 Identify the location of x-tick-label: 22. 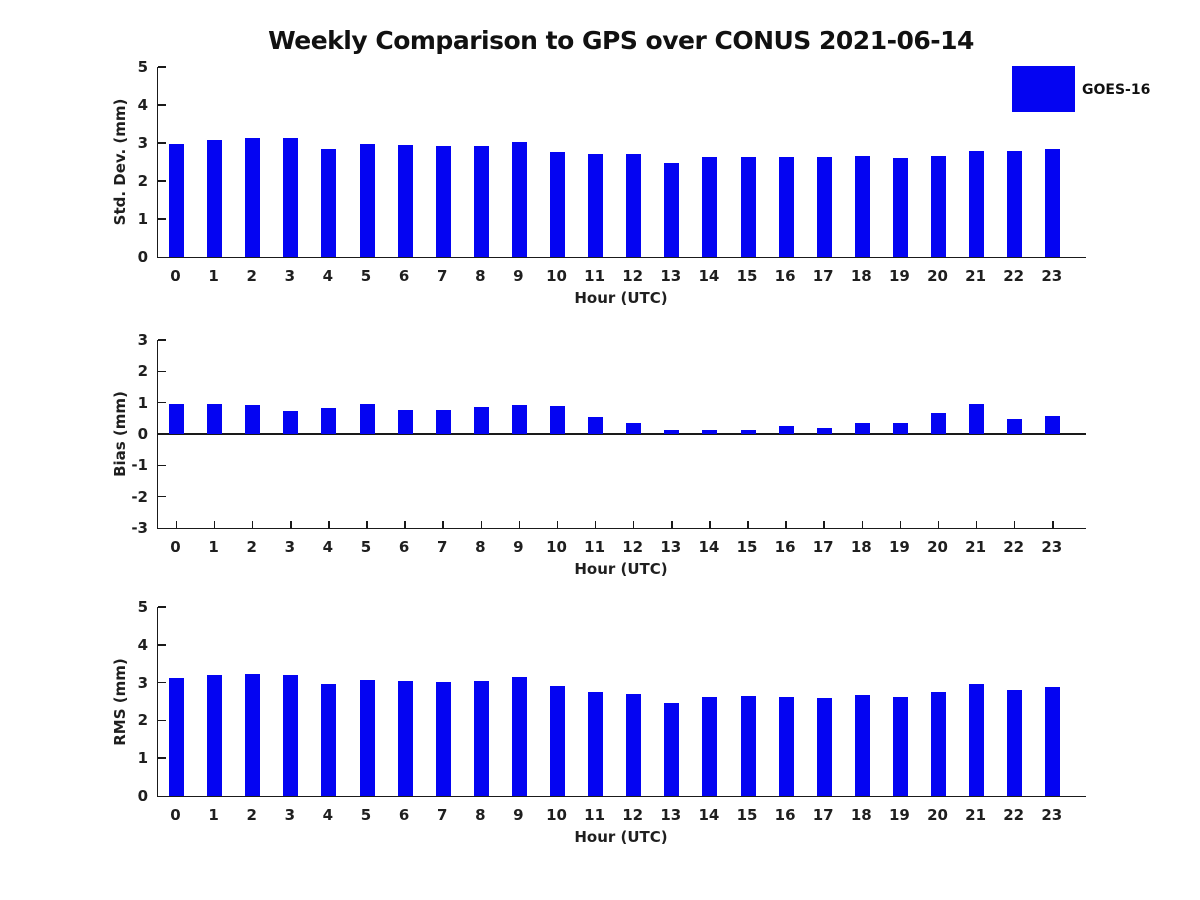
(1014, 815).